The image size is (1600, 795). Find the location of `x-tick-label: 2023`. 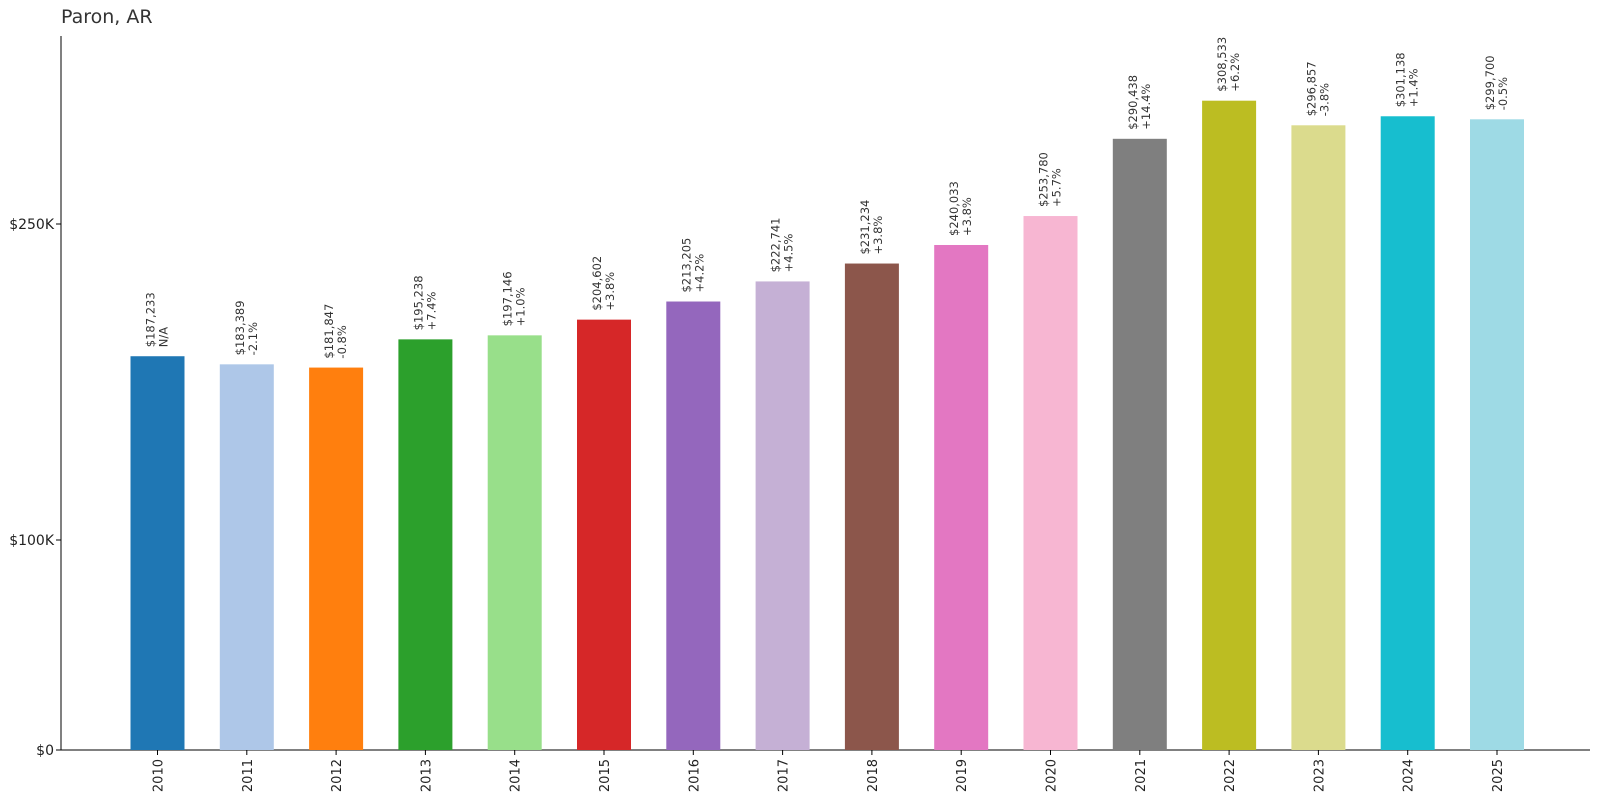

x-tick-label: 2023 is located at coordinates (1319, 775).